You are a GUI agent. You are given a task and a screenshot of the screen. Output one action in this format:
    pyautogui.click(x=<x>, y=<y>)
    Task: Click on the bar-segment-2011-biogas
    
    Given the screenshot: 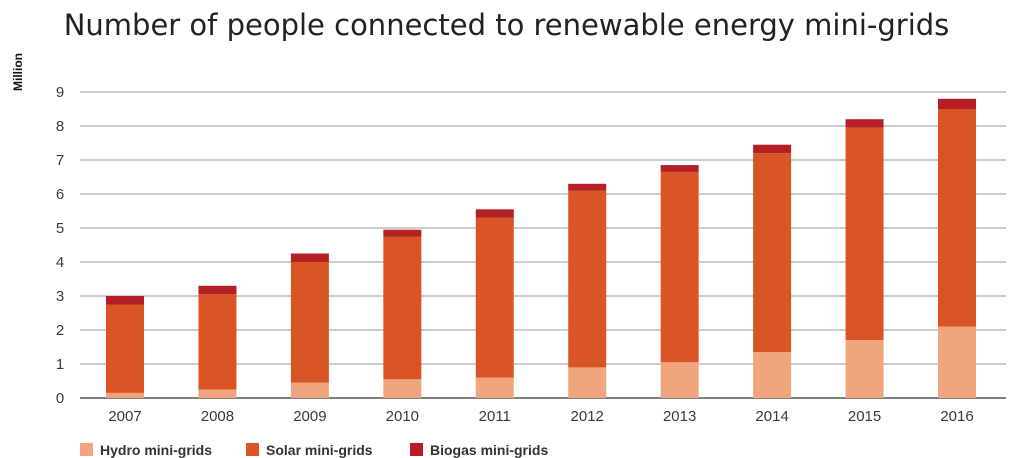 What is the action you would take?
    pyautogui.click(x=494, y=213)
    